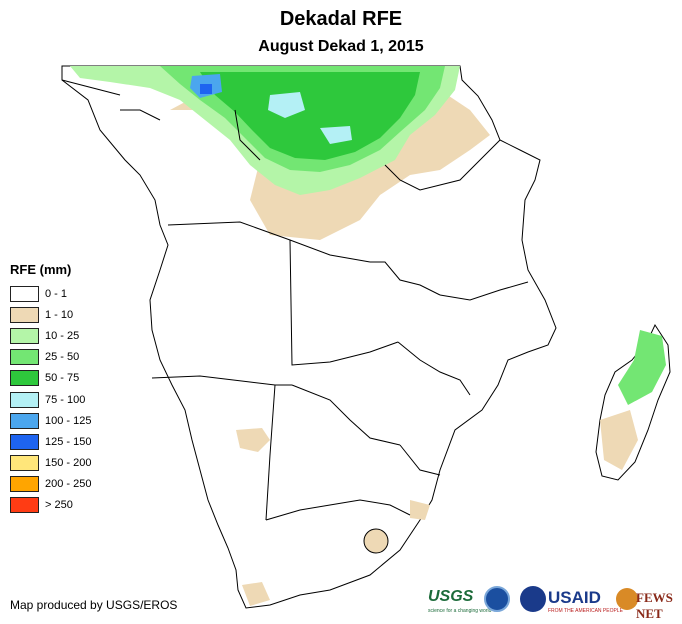 The width and height of the screenshot is (682, 624). Describe the element at coordinates (62, 335) in the screenshot. I see `legend-label: 10 - 25` at that location.